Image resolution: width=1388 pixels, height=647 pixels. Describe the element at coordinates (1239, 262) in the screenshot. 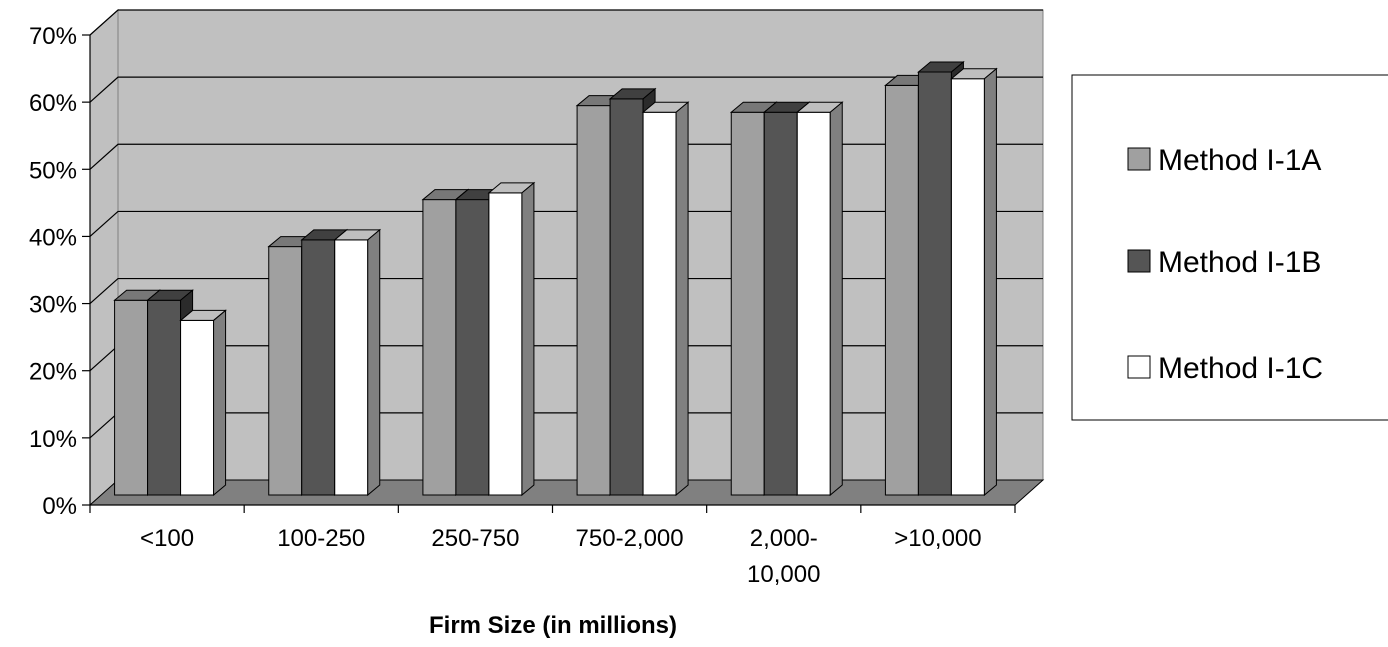

I see `legend-label: Method I-1B` at that location.